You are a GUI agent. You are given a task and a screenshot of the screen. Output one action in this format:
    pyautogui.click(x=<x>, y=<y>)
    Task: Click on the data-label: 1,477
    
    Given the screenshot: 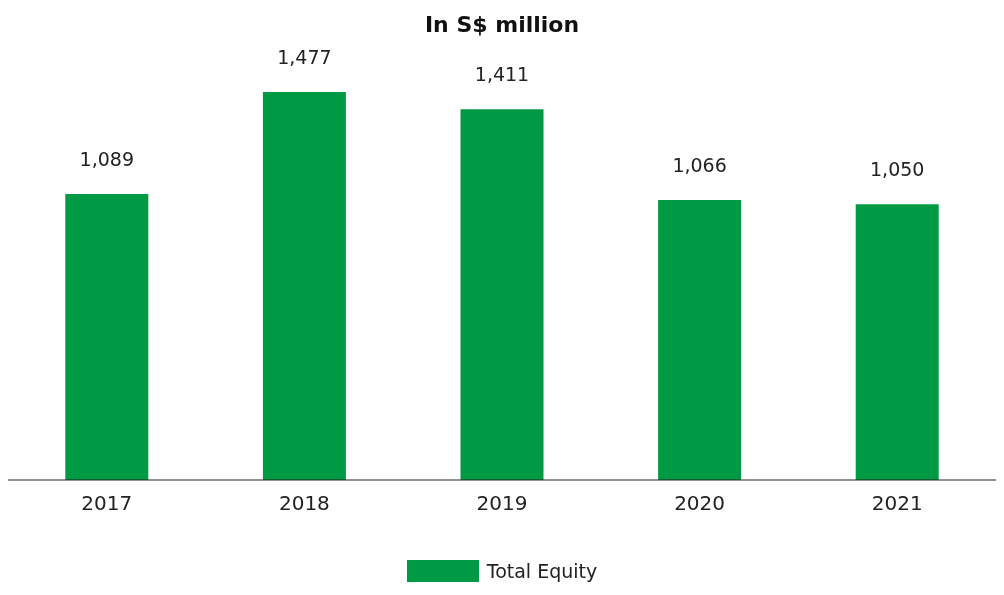 What is the action you would take?
    pyautogui.click(x=304, y=57)
    